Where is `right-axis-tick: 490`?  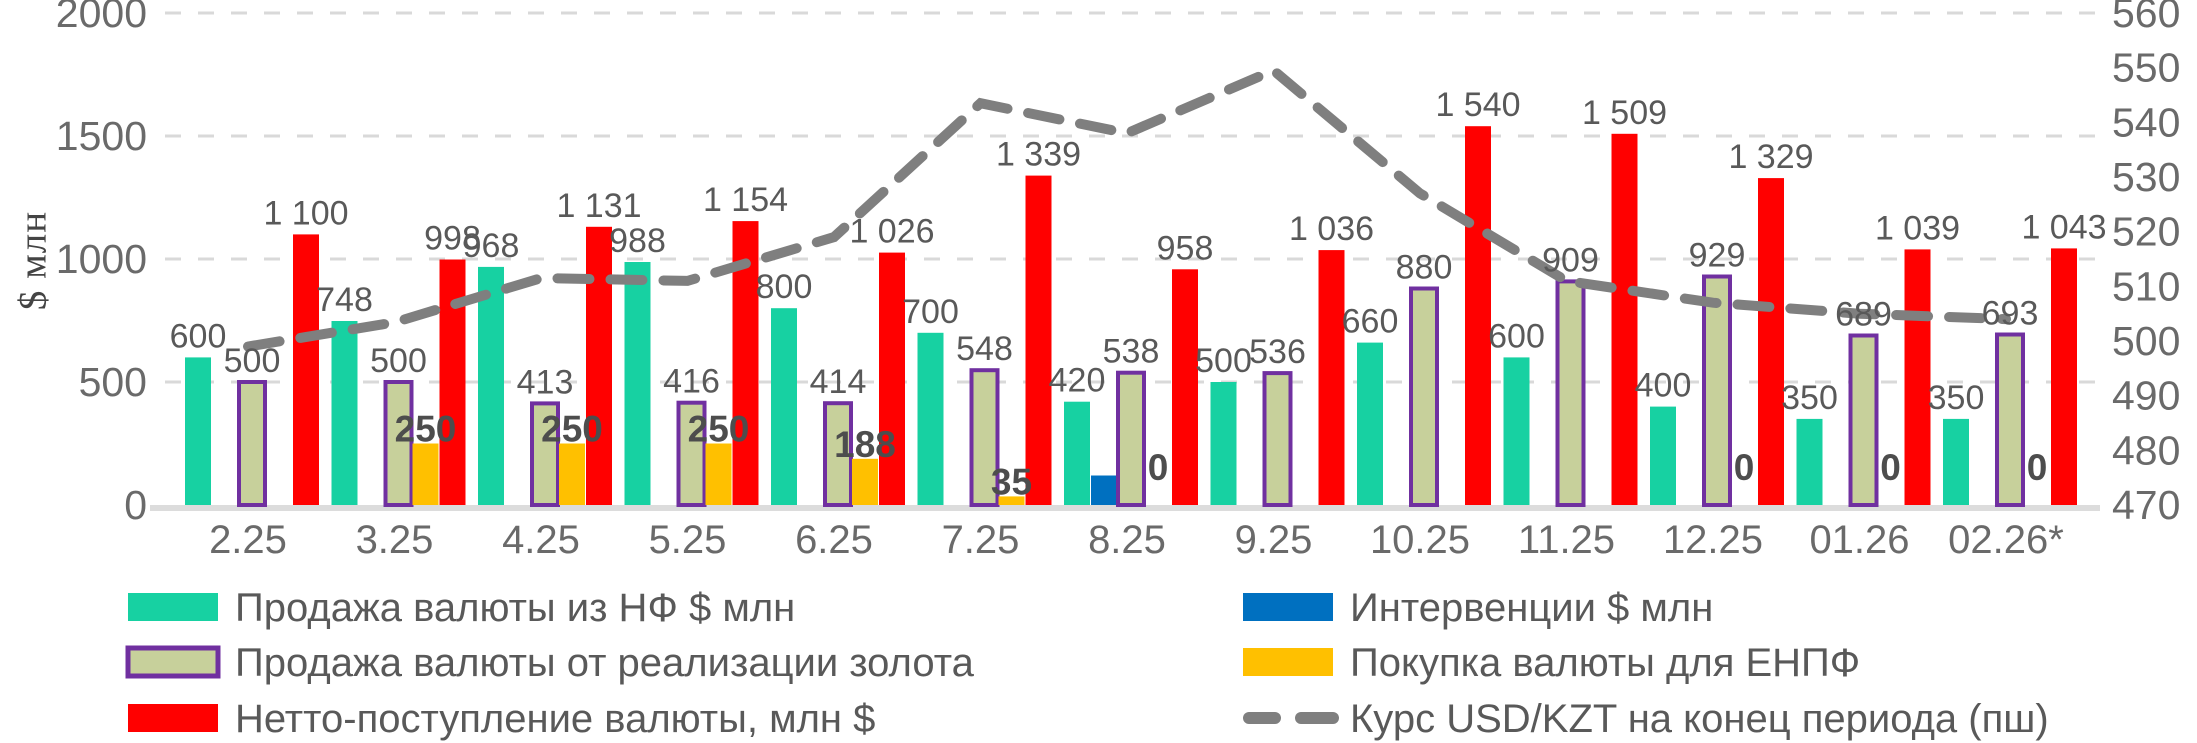 right-axis-tick: 490 is located at coordinates (2146, 396).